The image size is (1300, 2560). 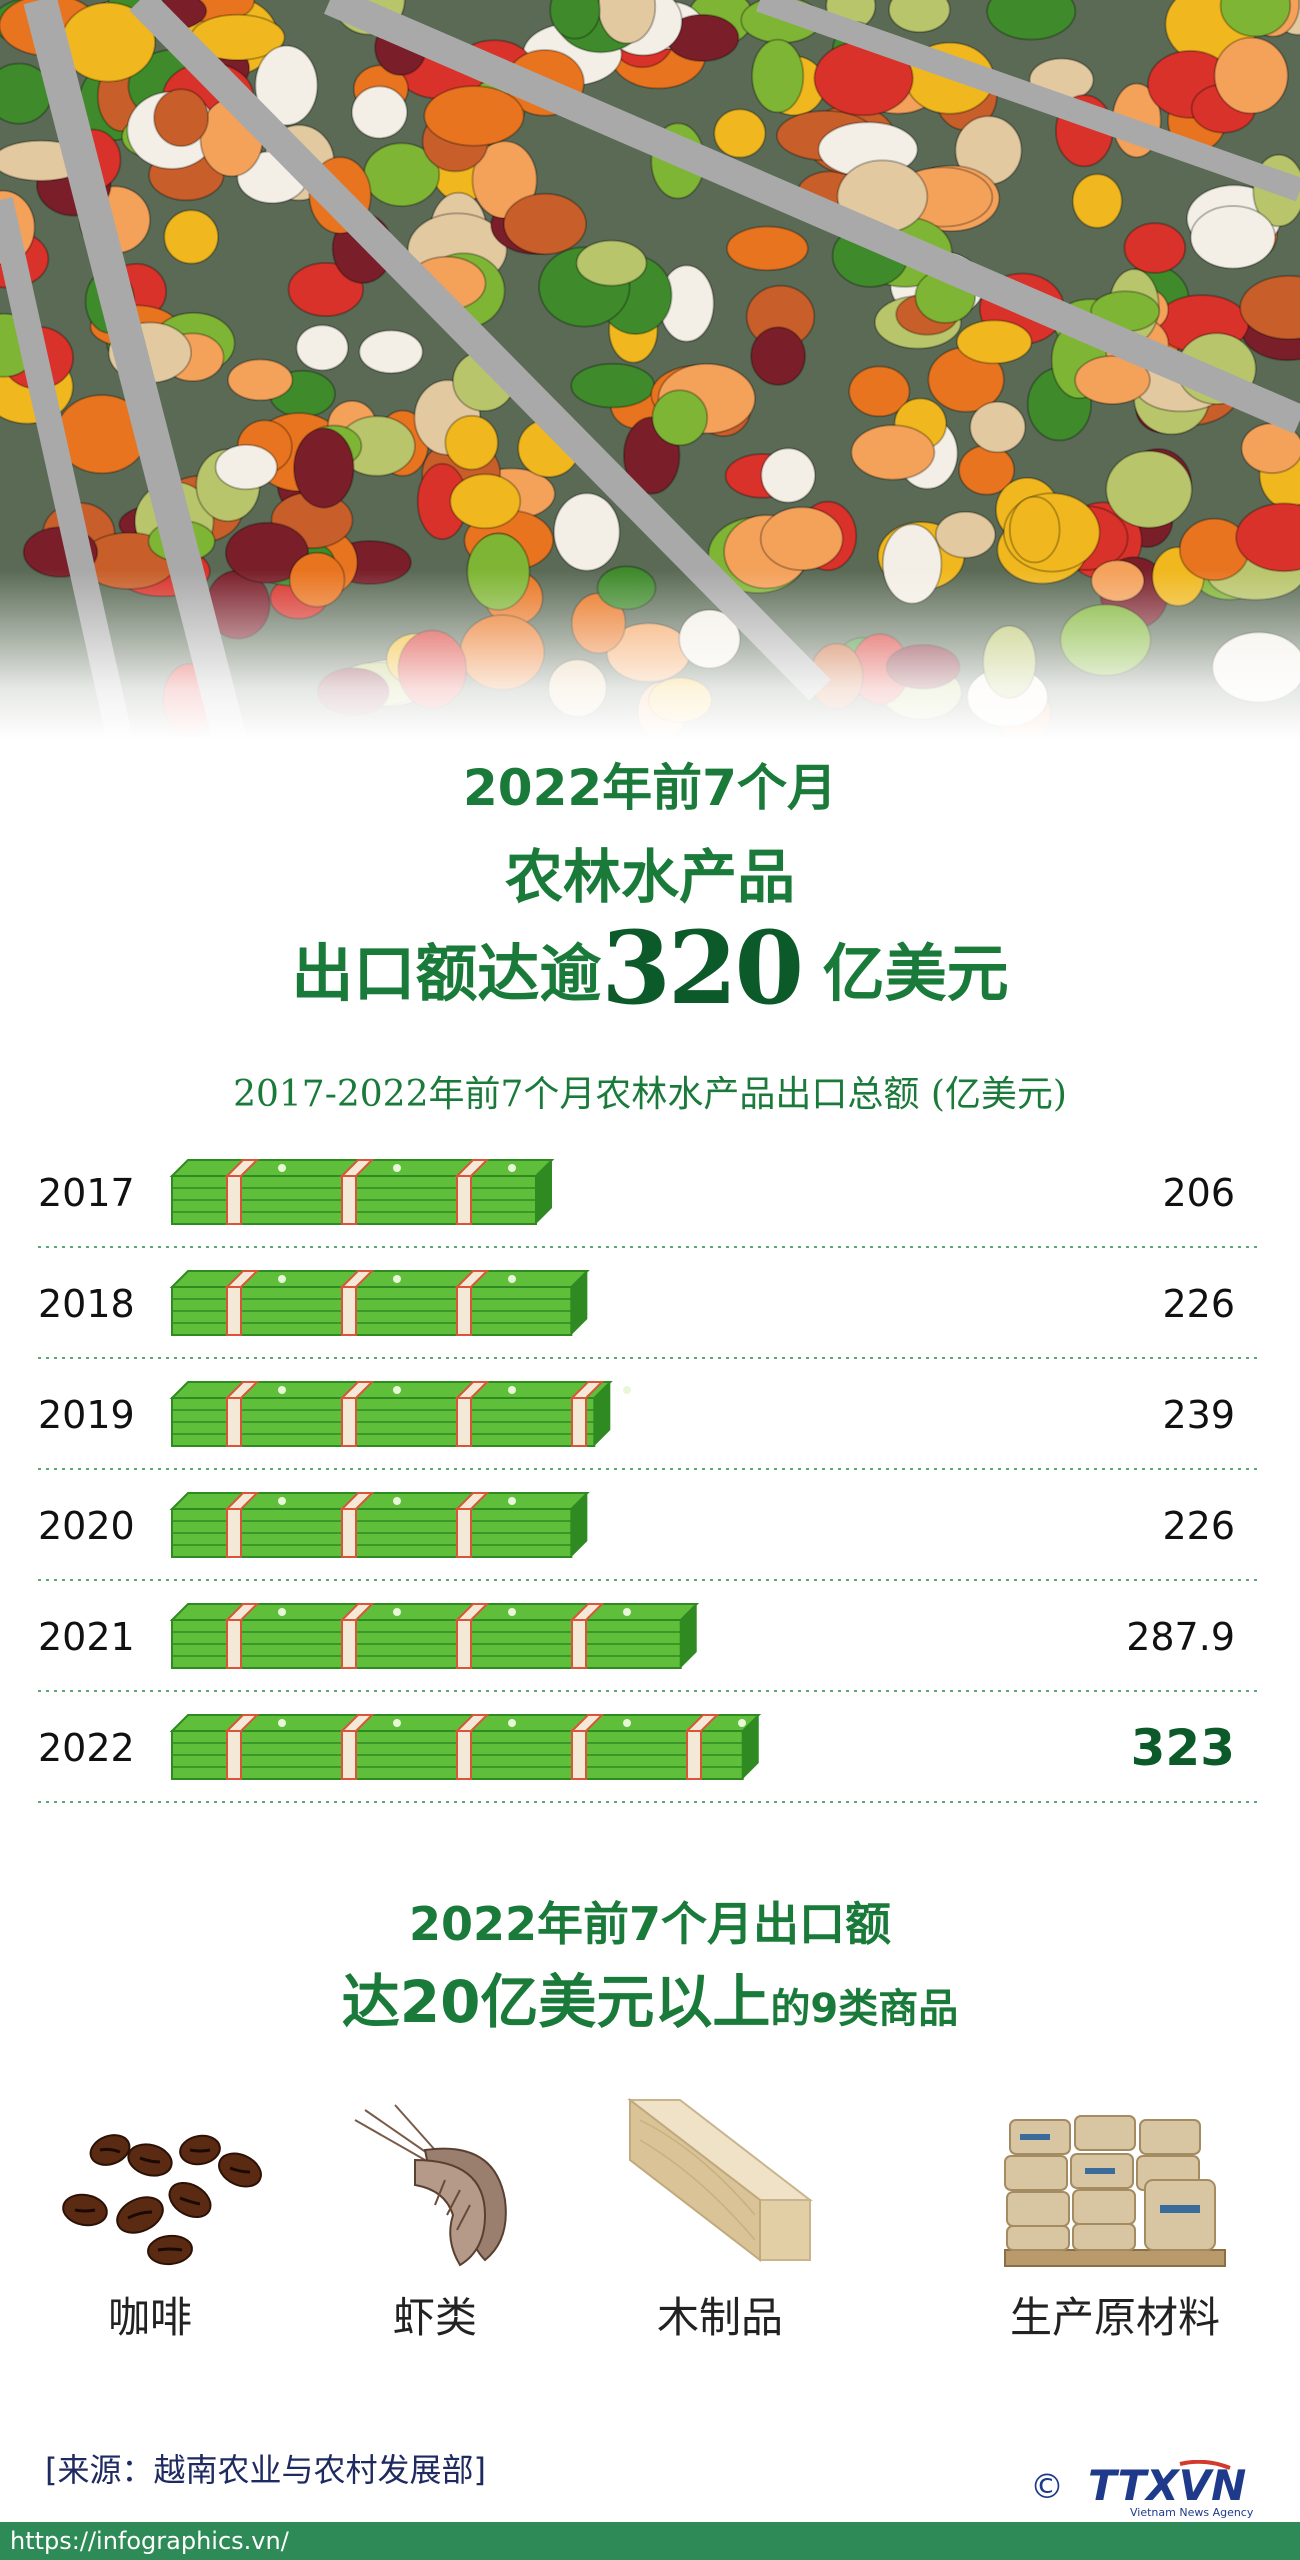 What do you see at coordinates (650, 1094) in the screenshot?
I see `chart-title: 2017-2022年前7个月农林水产品出口总额 (亿美元)` at bounding box center [650, 1094].